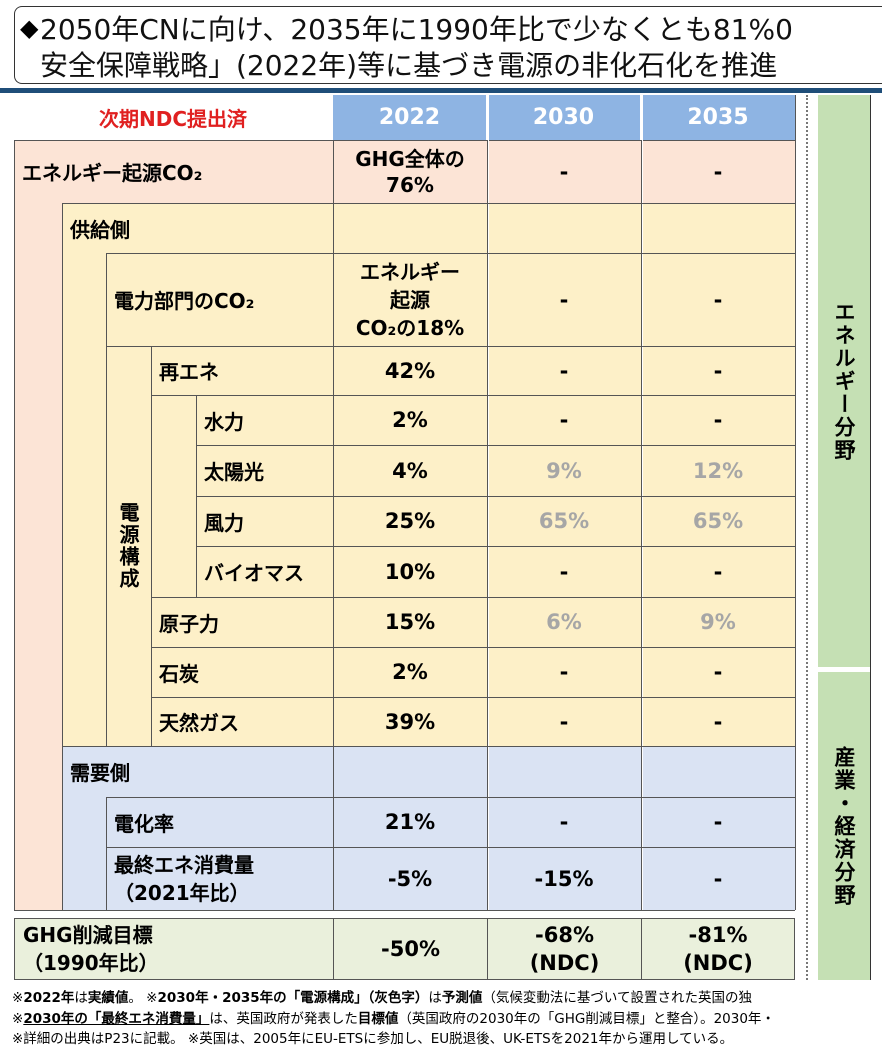 The width and height of the screenshot is (882, 1057). What do you see at coordinates (441, 90) in the screenshot?
I see `title-underline-band` at bounding box center [441, 90].